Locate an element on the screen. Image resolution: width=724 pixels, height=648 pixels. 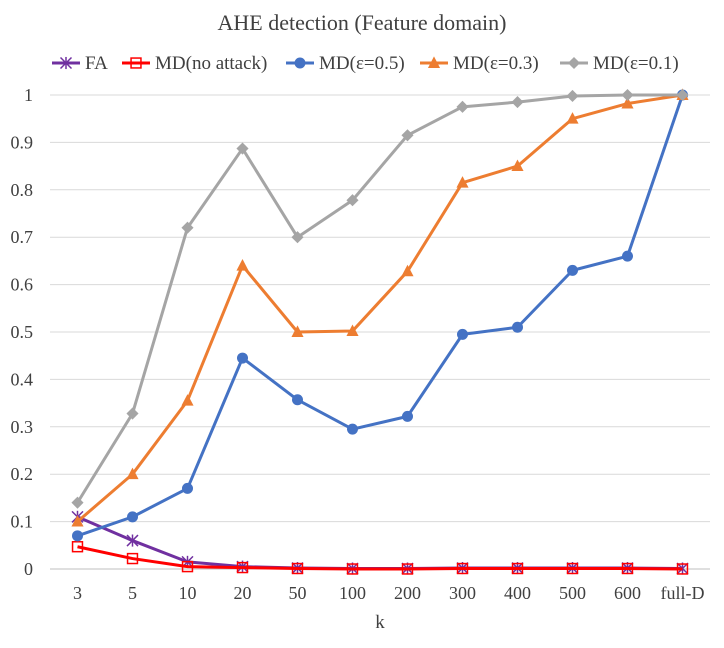
x-tick-label: full-D is located at coordinates (683, 593).